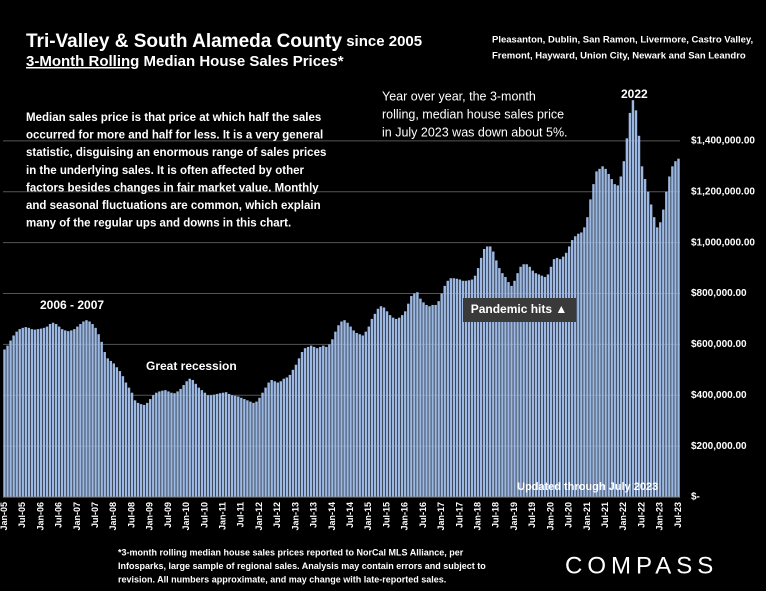  What do you see at coordinates (623, 516) in the screenshot?
I see `x-tick-label: Jan-22` at bounding box center [623, 516].